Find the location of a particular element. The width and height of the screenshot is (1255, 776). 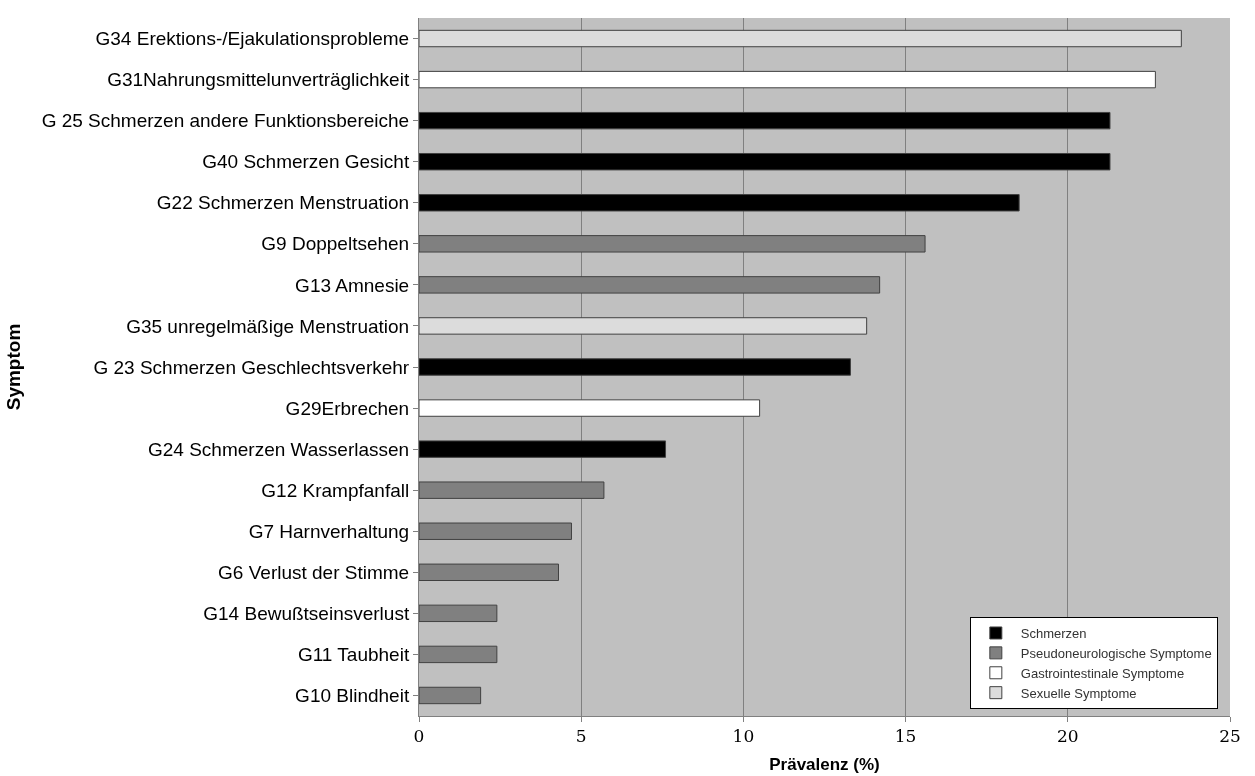

x-tick-label: 5 is located at coordinates (581, 736).